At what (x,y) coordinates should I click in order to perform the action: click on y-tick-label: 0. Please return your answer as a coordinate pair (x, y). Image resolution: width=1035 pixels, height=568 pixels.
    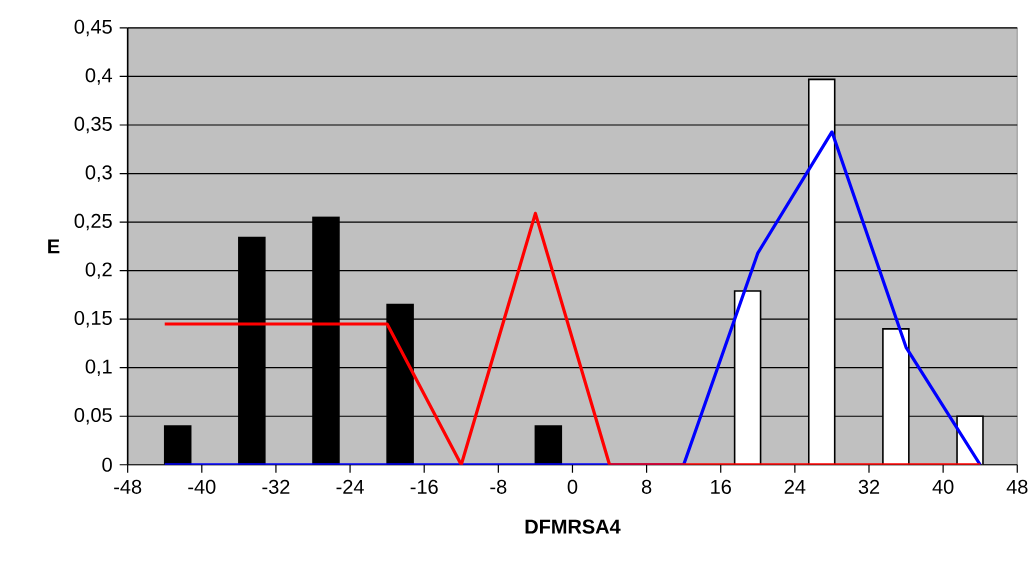
    Looking at the image, I should click on (107, 464).